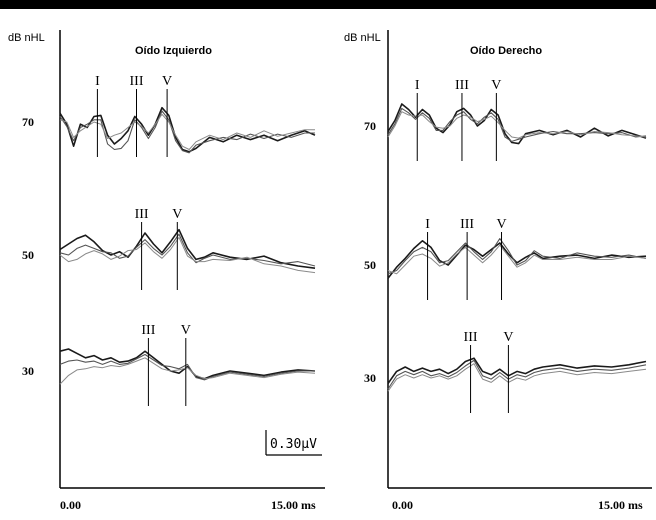  I want to click on x-tick-end-left: 15.00 ms, so click(293, 505).